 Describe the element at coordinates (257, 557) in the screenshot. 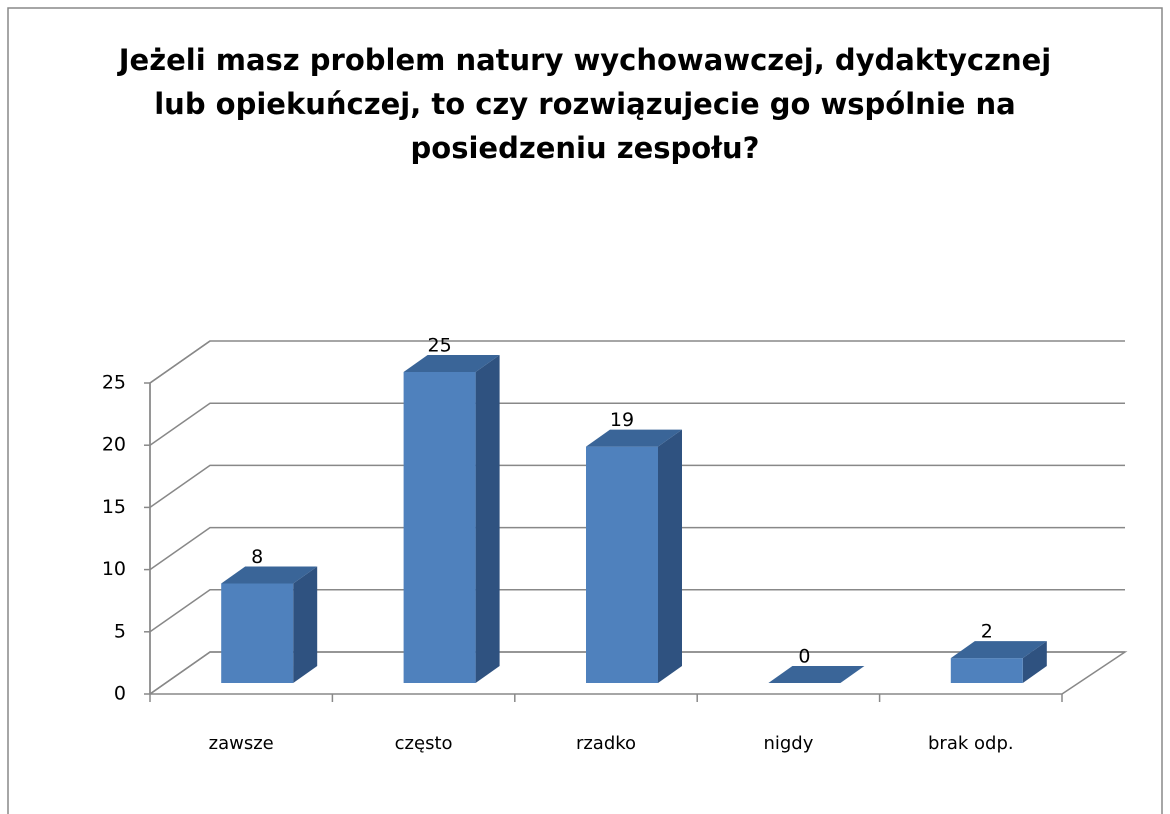

I see `data-label: 8` at that location.